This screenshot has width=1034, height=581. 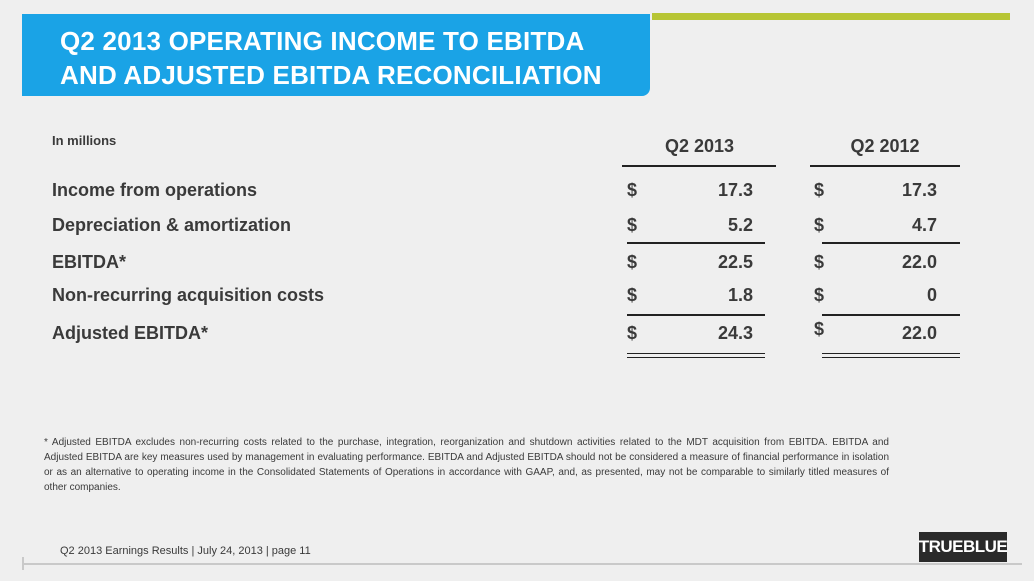 What do you see at coordinates (735, 333) in the screenshot?
I see `value-q2-2013: 24.3` at bounding box center [735, 333].